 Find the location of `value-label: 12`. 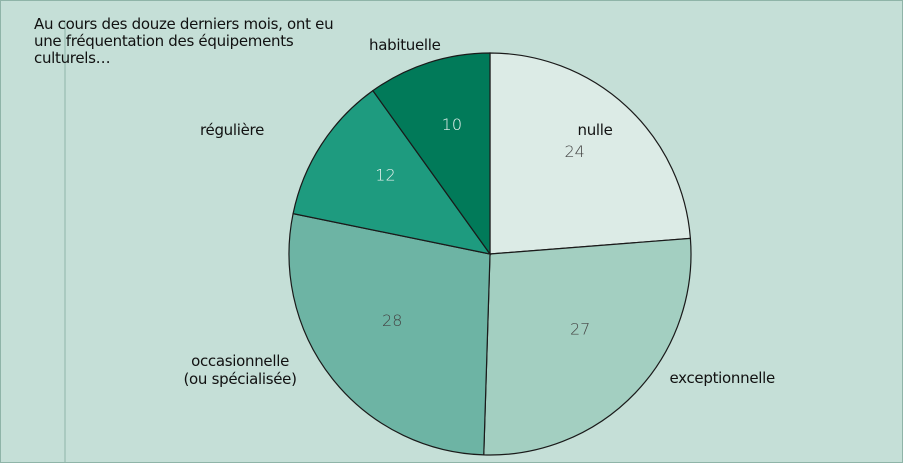

value-label: 12 is located at coordinates (385, 175).